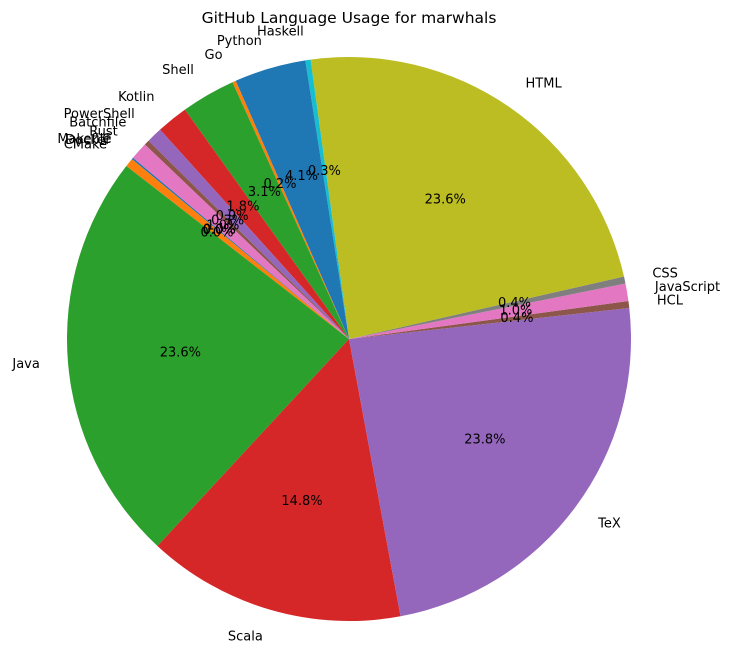 The image size is (734, 658). I want to click on pct-label-hcl: 0.4%, so click(516, 318).